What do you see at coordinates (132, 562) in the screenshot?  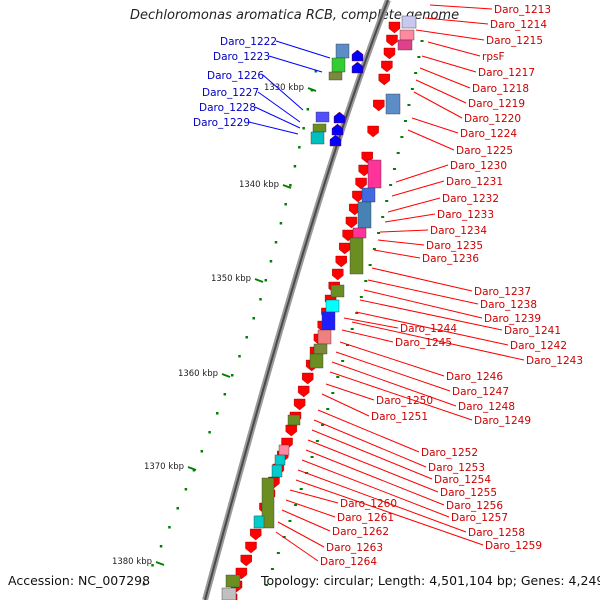 I see `kbp-tick-label: 1380 kbp` at bounding box center [132, 562].